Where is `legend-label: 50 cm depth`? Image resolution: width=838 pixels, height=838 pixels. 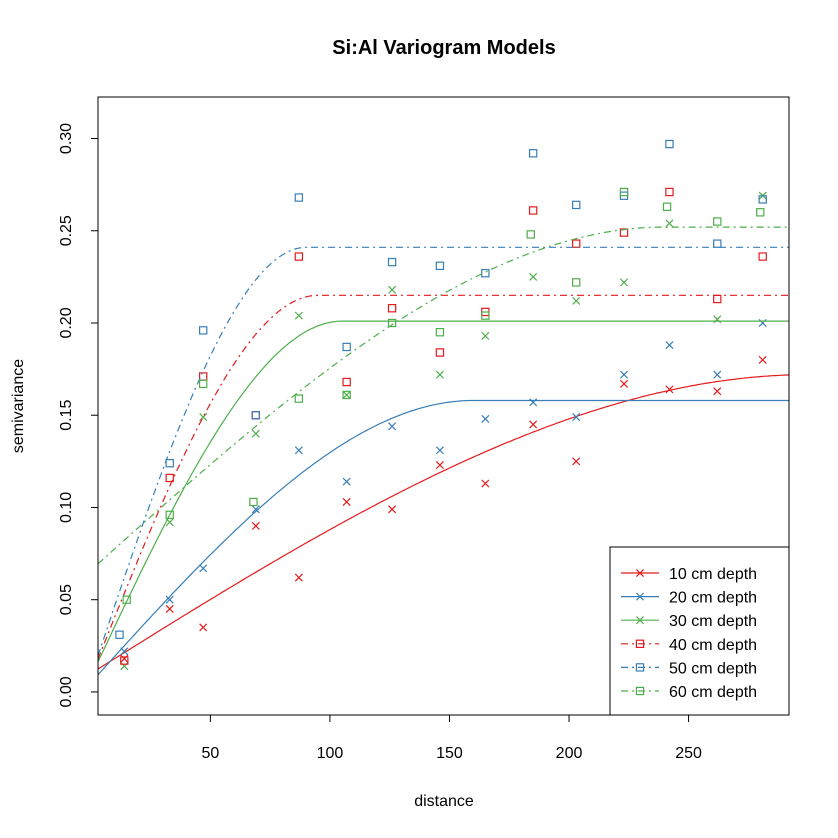 legend-label: 50 cm depth is located at coordinates (713, 668).